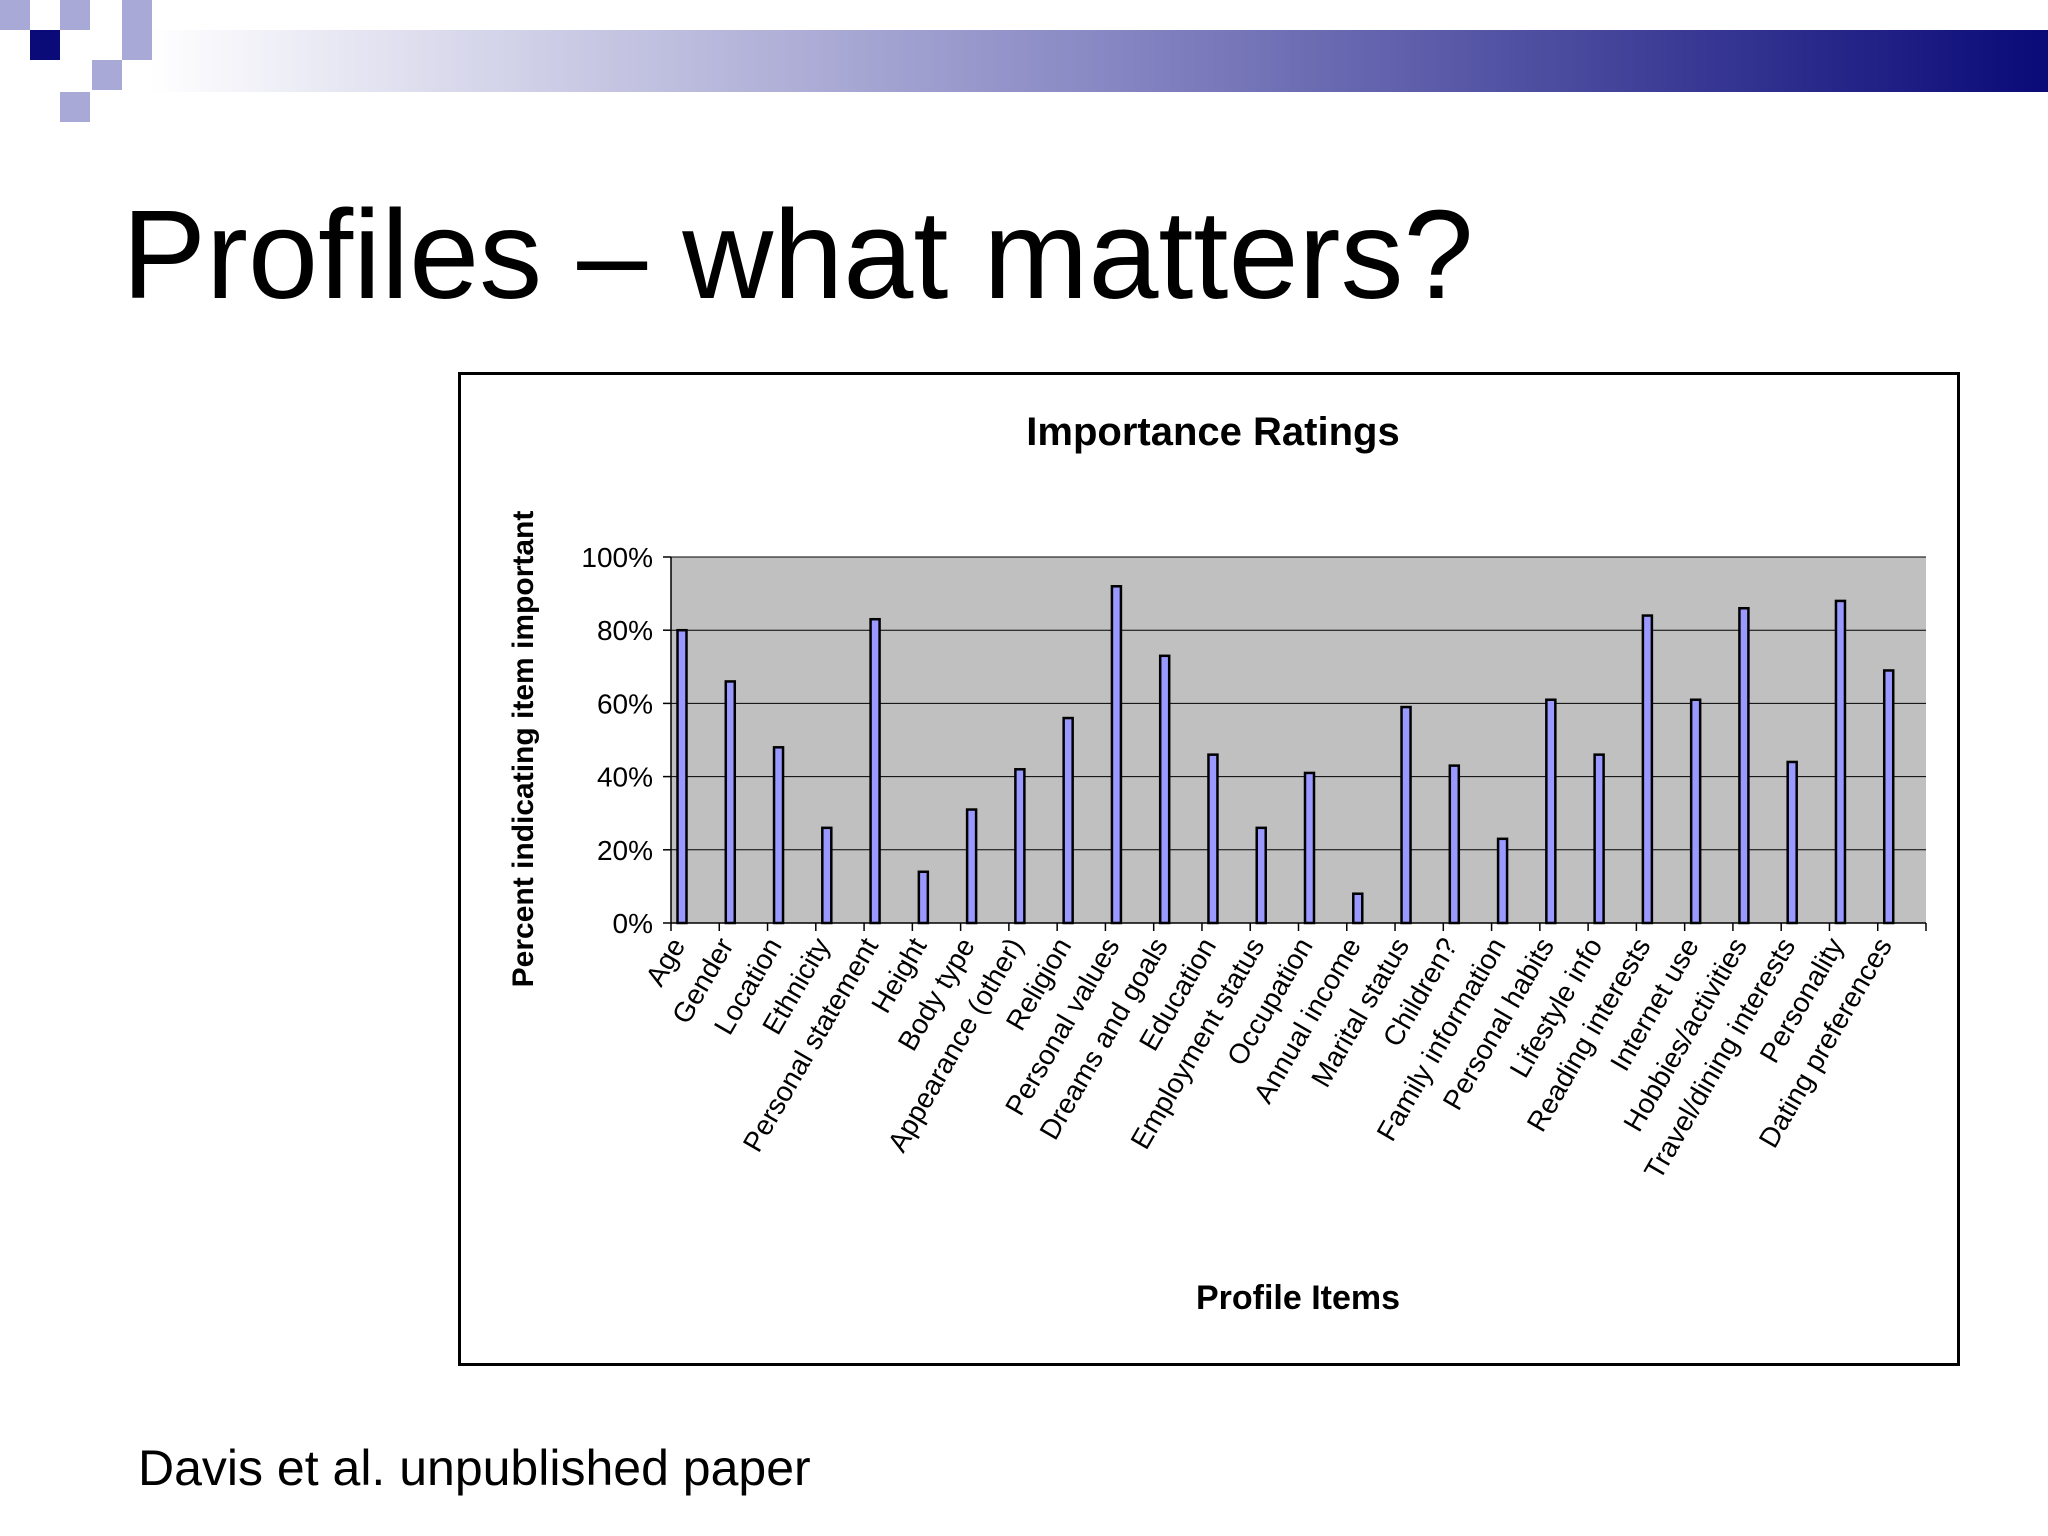 The width and height of the screenshot is (2048, 1536). What do you see at coordinates (523, 749) in the screenshot?
I see `y-axis-label: Percent indicating item important` at bounding box center [523, 749].